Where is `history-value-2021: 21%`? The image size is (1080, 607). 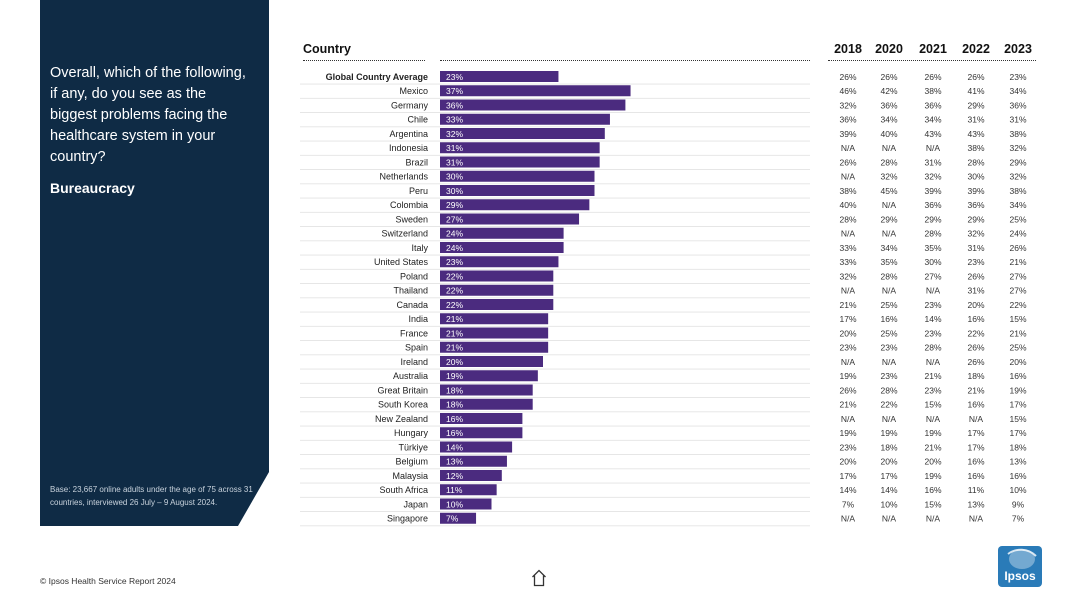
history-value-2021: 21% is located at coordinates (932, 376).